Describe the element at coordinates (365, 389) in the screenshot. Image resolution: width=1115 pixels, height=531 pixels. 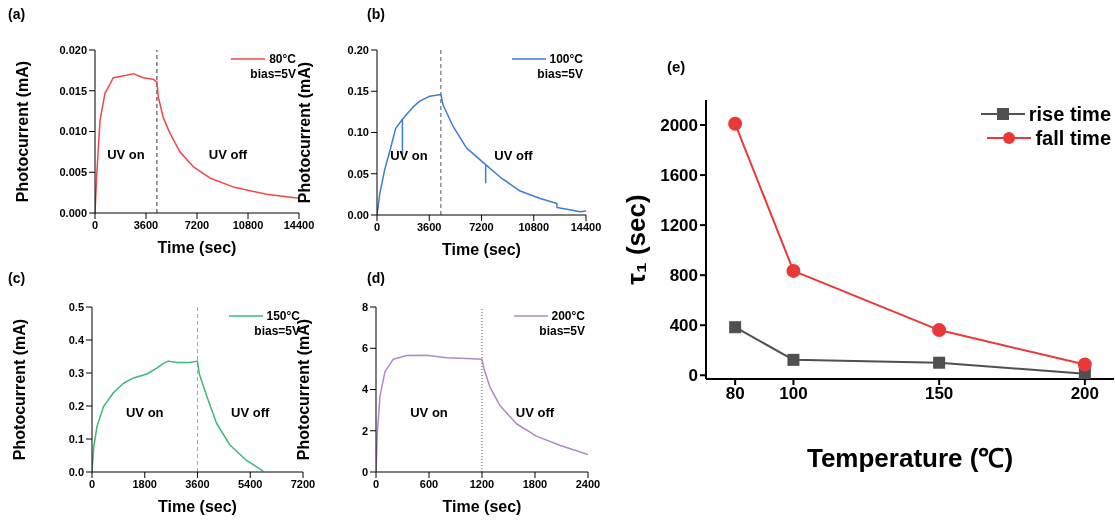
I see `y-tick-label: 4` at that location.